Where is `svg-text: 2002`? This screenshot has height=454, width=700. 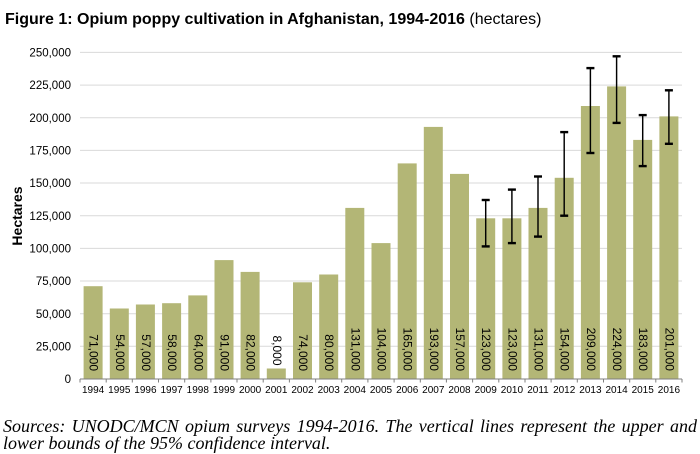
svg-text: 2002 is located at coordinates (302, 390).